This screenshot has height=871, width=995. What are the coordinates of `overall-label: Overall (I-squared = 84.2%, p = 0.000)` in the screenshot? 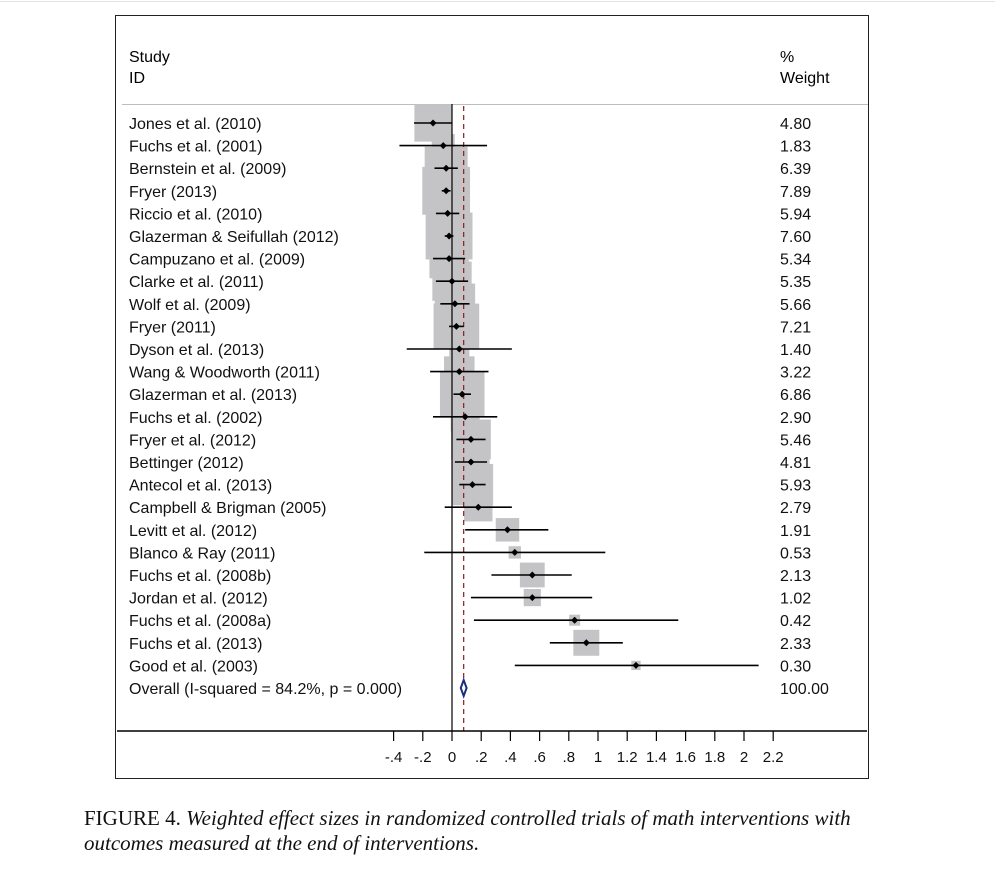 It's located at (265, 689).